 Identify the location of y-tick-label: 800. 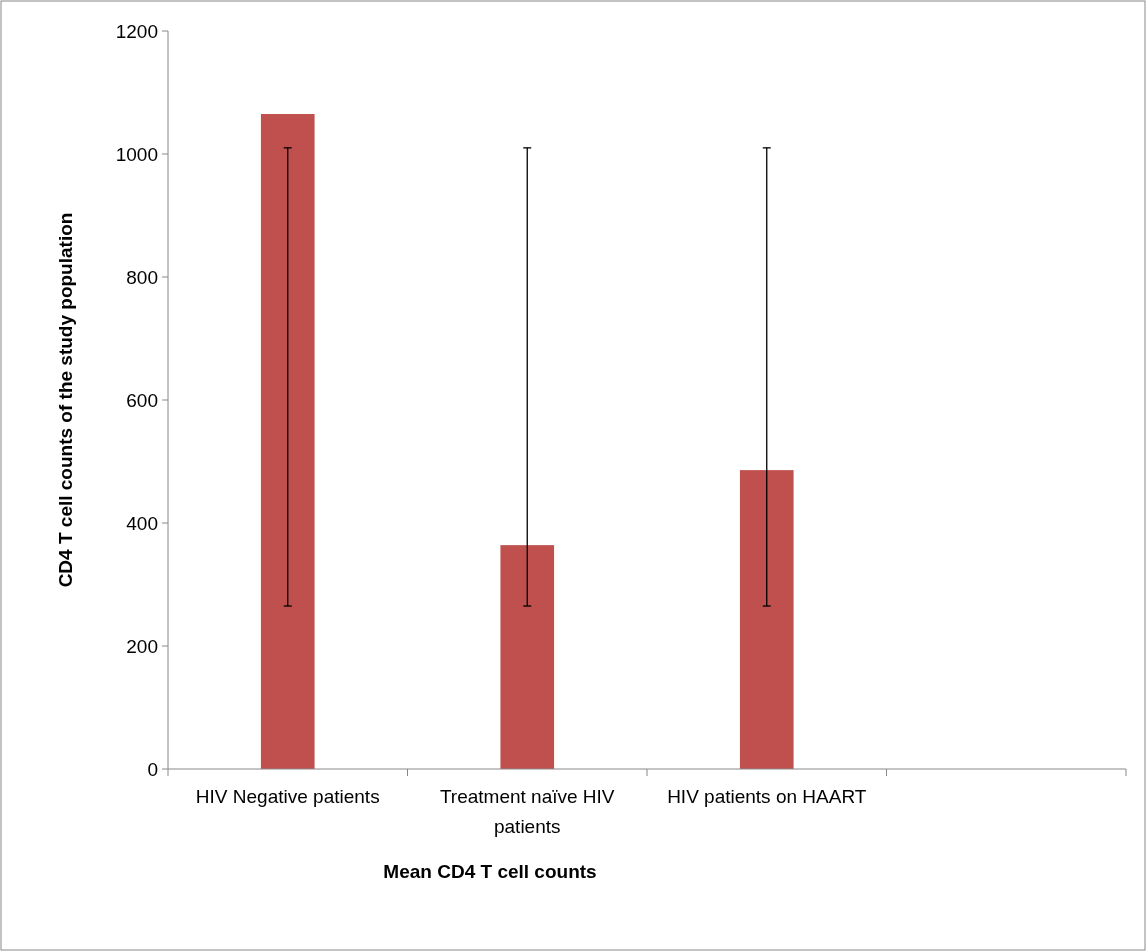
(142, 277).